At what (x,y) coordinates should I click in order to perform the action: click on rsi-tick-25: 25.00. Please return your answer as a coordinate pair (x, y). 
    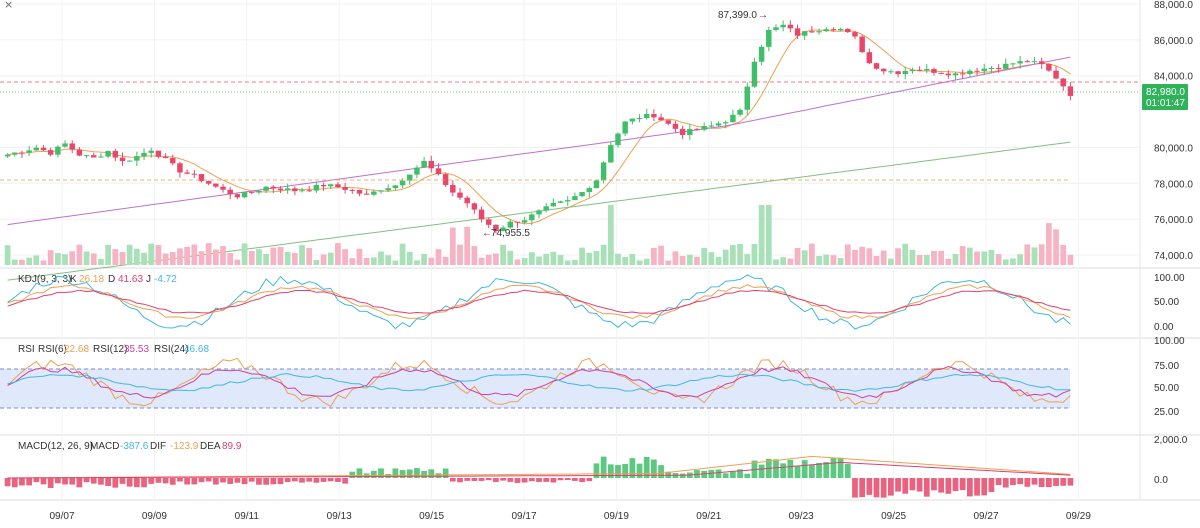
    Looking at the image, I should click on (1166, 412).